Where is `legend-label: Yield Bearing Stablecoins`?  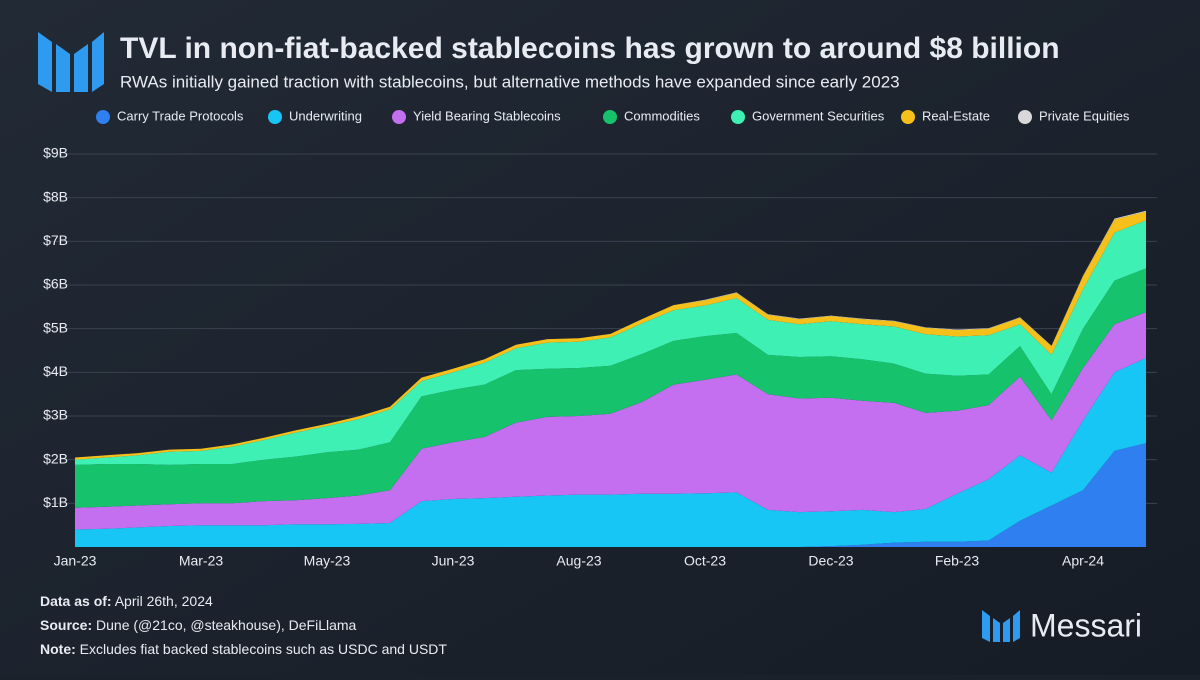
legend-label: Yield Bearing Stablecoins is located at coordinates (487, 115).